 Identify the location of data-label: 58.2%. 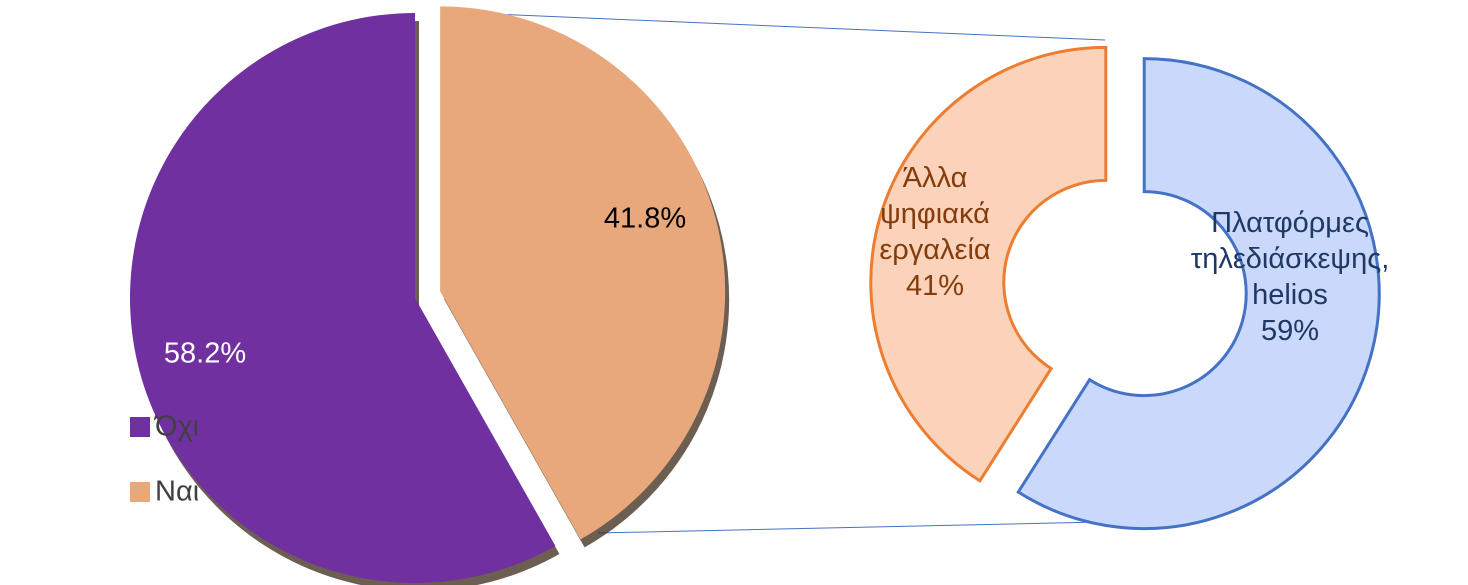
(205, 354).